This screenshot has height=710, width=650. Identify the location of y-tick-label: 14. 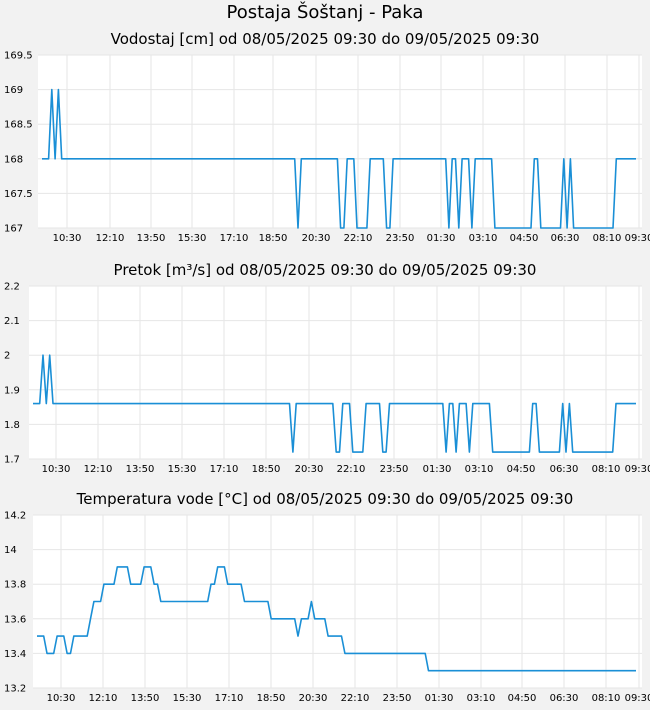
(10, 550).